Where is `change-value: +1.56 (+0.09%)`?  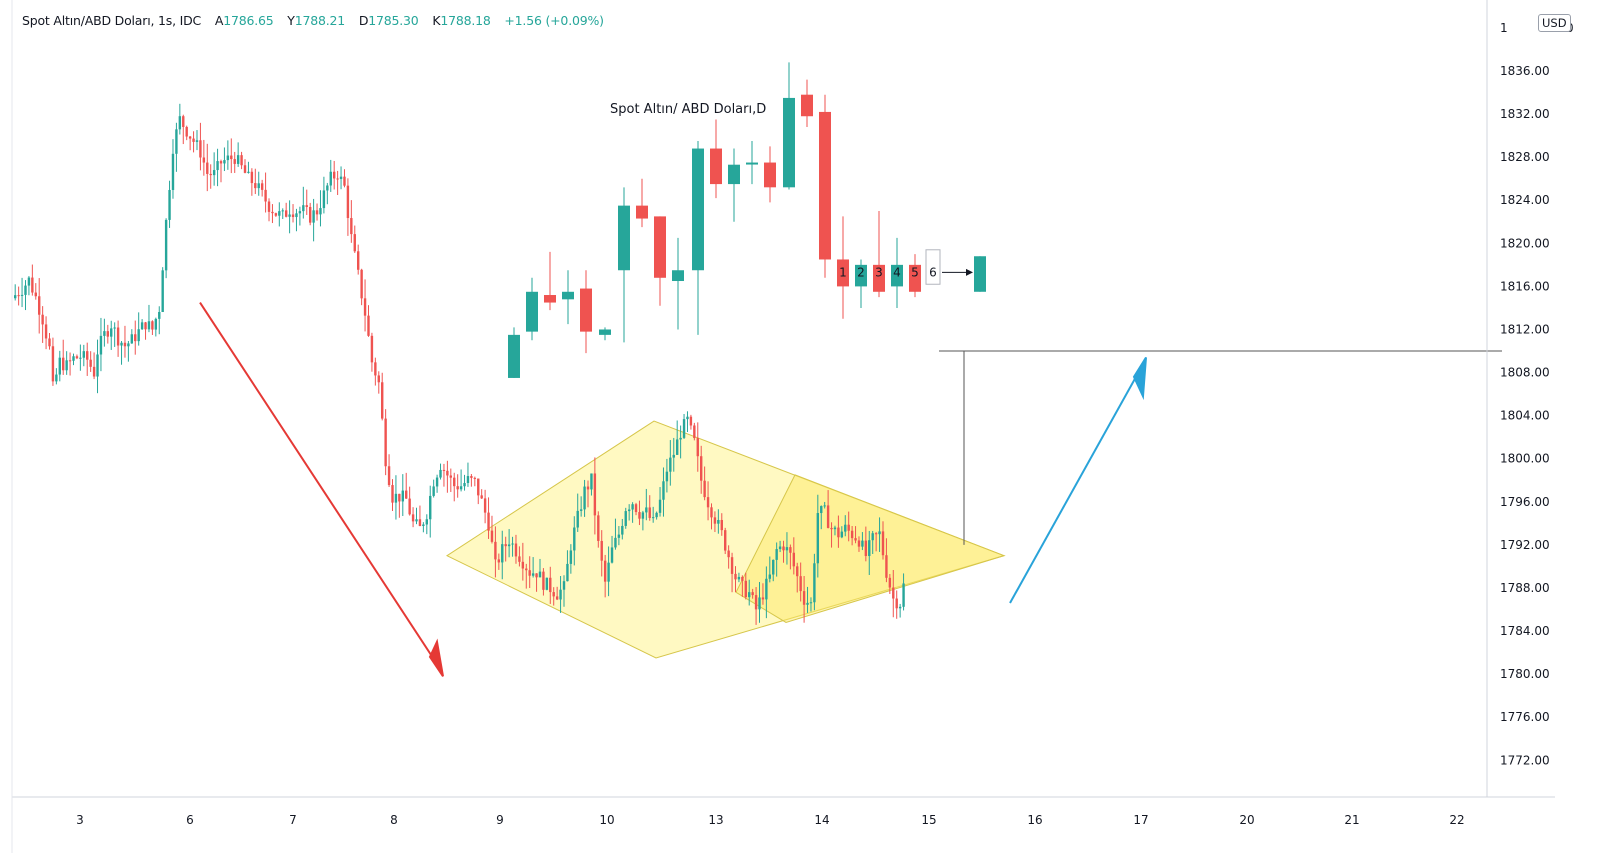
change-value: +1.56 (+0.09%) is located at coordinates (554, 20).